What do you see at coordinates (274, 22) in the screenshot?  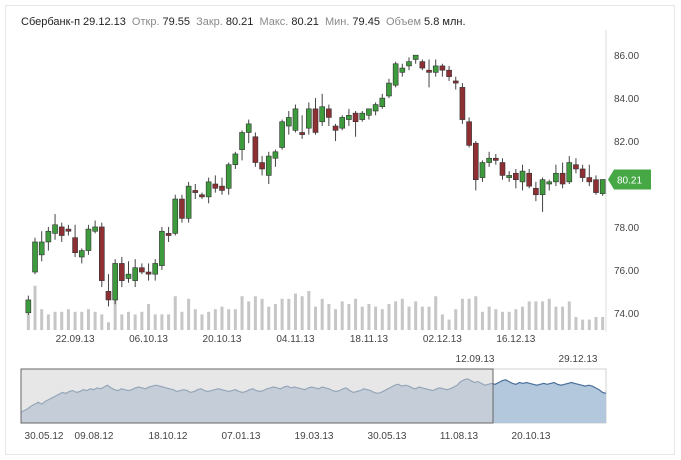 I see `high-label: Макс.` at bounding box center [274, 22].